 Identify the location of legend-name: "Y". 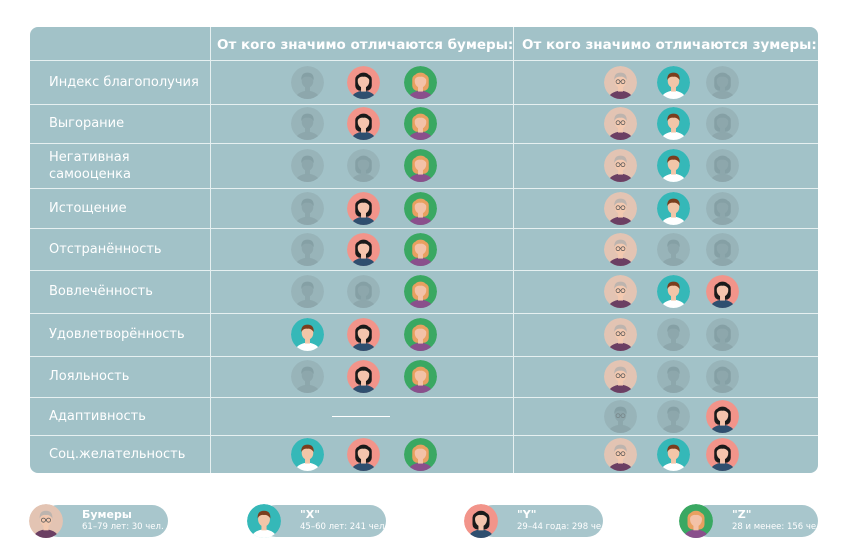
(527, 514).